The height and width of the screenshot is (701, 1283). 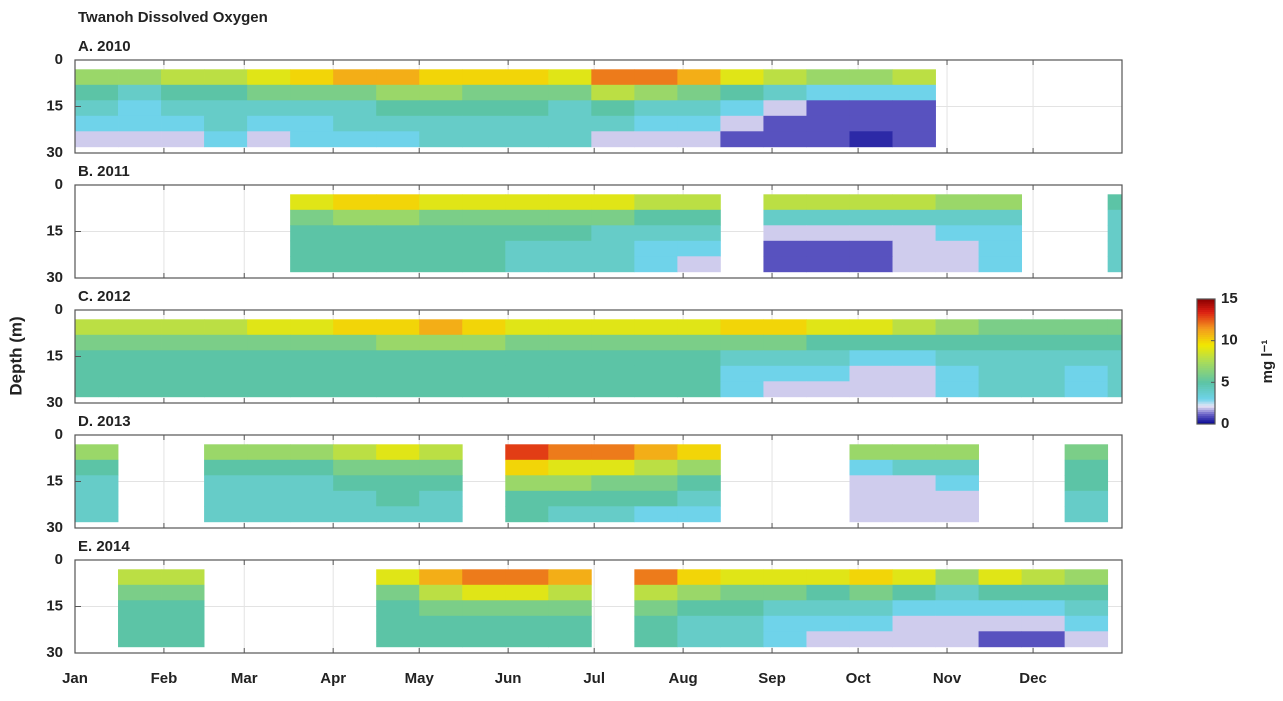 What do you see at coordinates (104, 546) in the screenshot?
I see `panel-title: E. 2014` at bounding box center [104, 546].